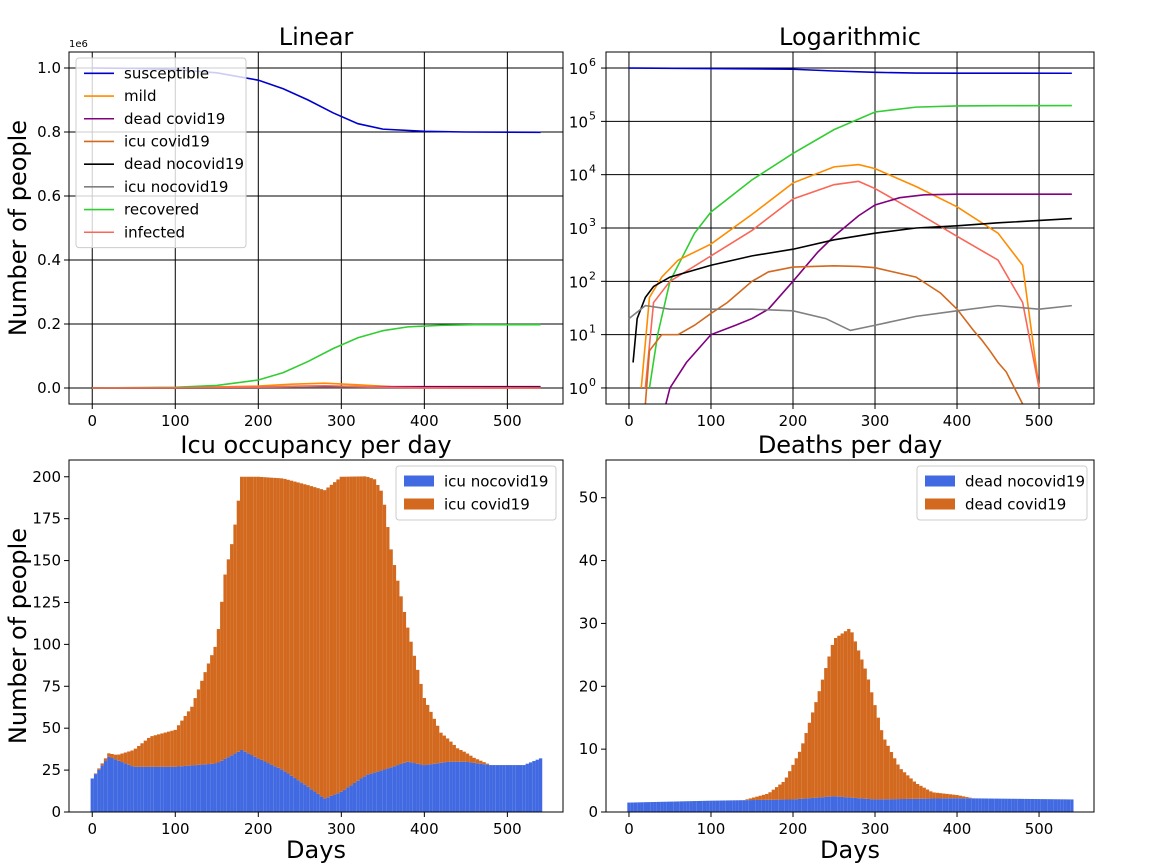 The height and width of the screenshot is (864, 1152). Describe the element at coordinates (593, 812) in the screenshot. I see `y-tick-label: 0` at that location.